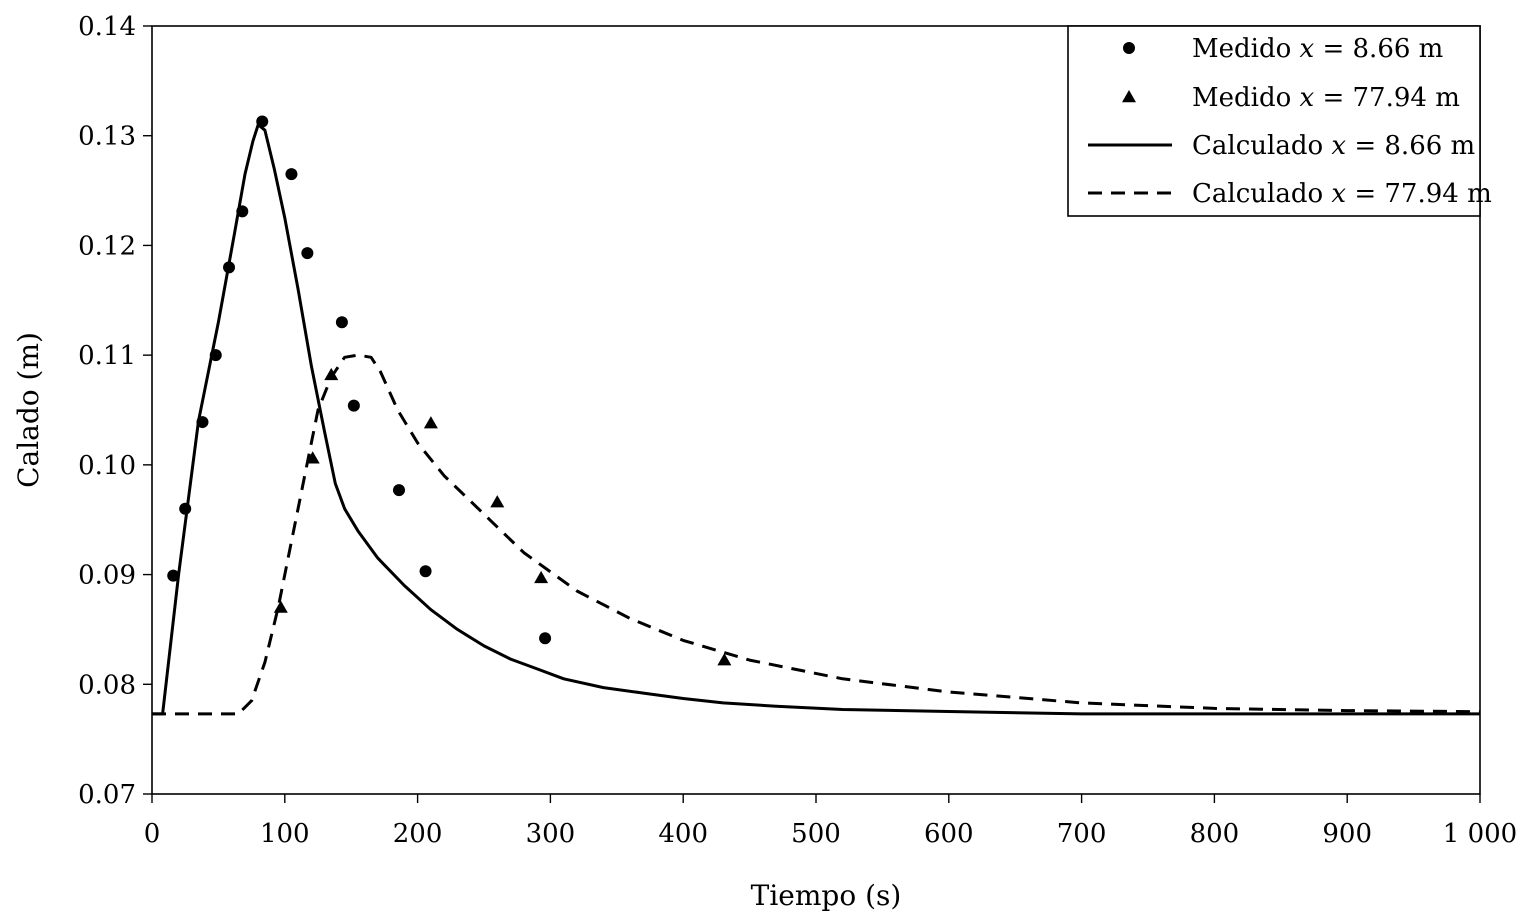  What do you see at coordinates (107, 356) in the screenshot?
I see `y-tick-label: 0.11` at bounding box center [107, 356].